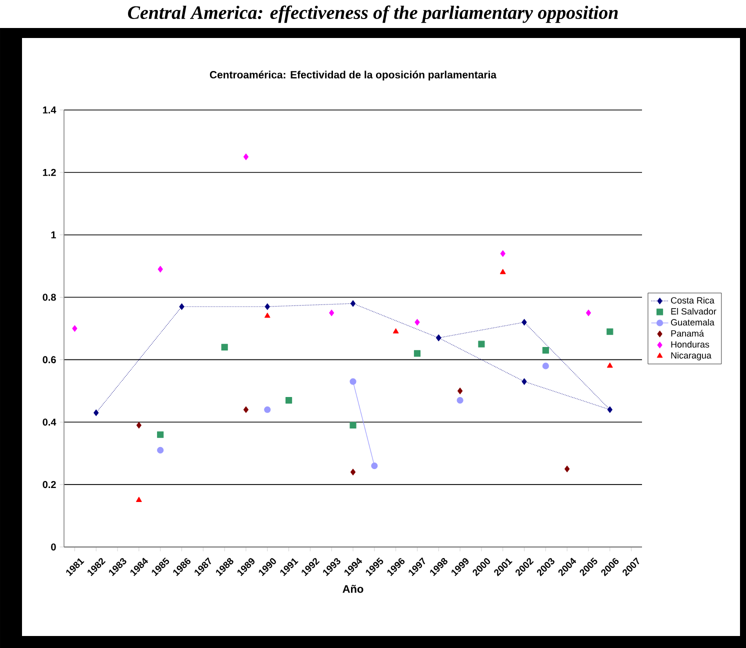 The height and width of the screenshot is (648, 746). What do you see at coordinates (49, 484) in the screenshot?
I see `y-tick-label: 0.2` at bounding box center [49, 484].